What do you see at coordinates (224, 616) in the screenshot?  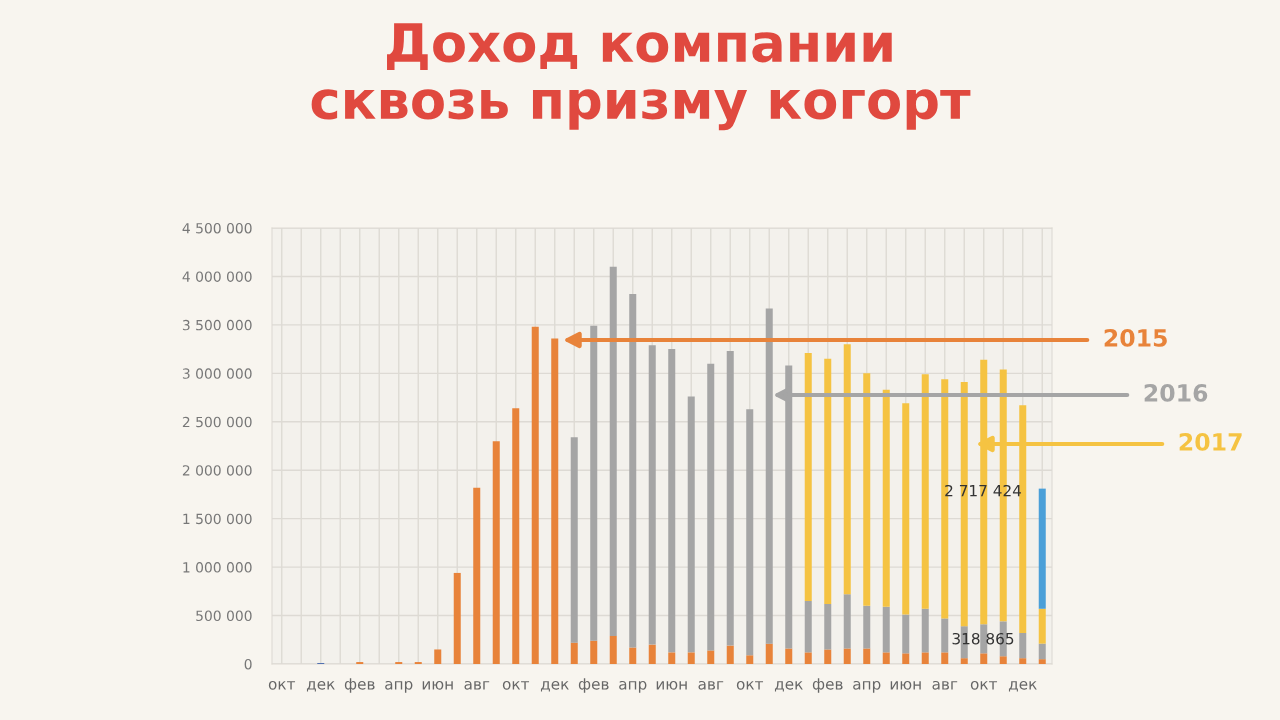 I see `y-tick-label: 500 000` at bounding box center [224, 616].